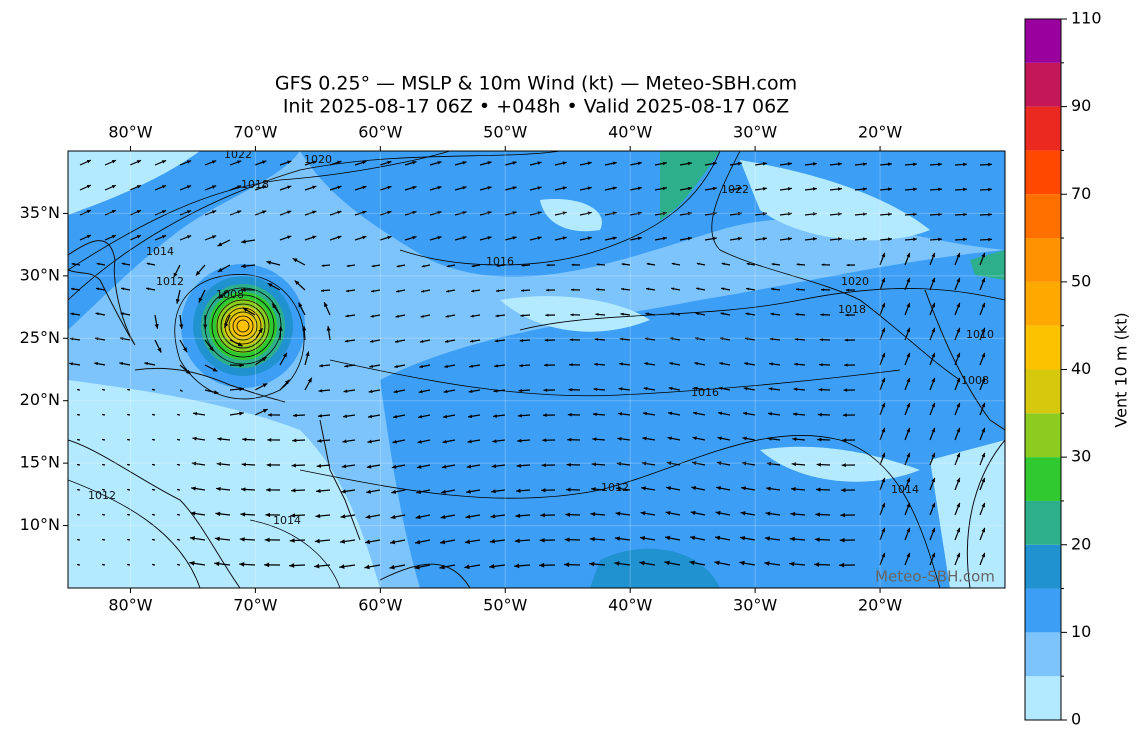 This screenshot has width=1144, height=748. Describe the element at coordinates (1081, 193) in the screenshot. I see `colorbar-tick-label: 70` at that location.